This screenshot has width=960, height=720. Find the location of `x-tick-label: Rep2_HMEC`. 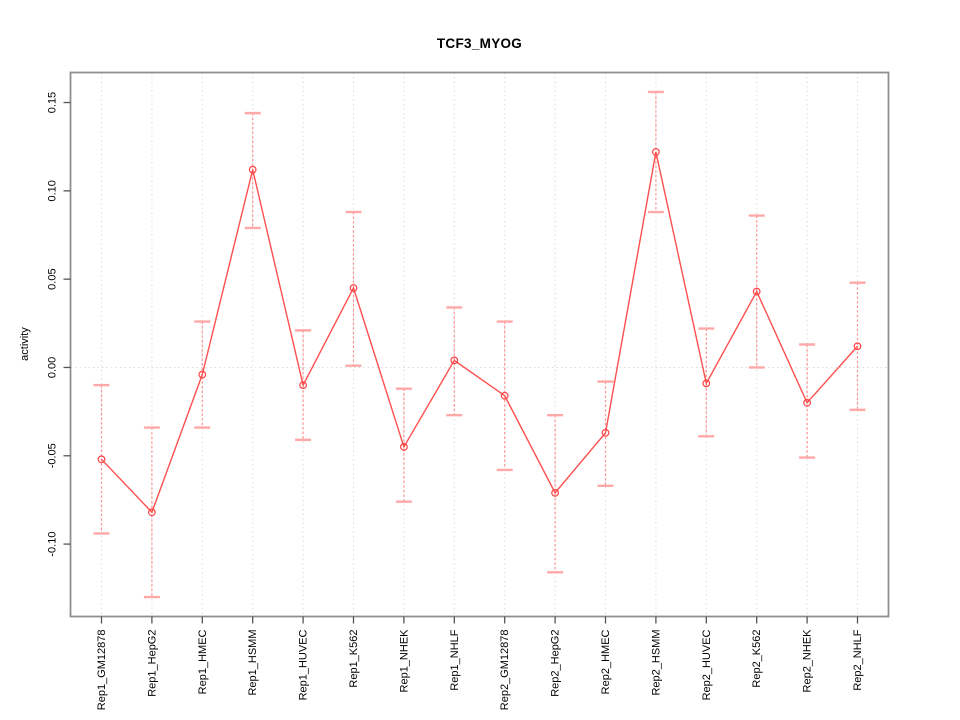

x-tick-label: Rep2_HMEC is located at coordinates (606, 661).